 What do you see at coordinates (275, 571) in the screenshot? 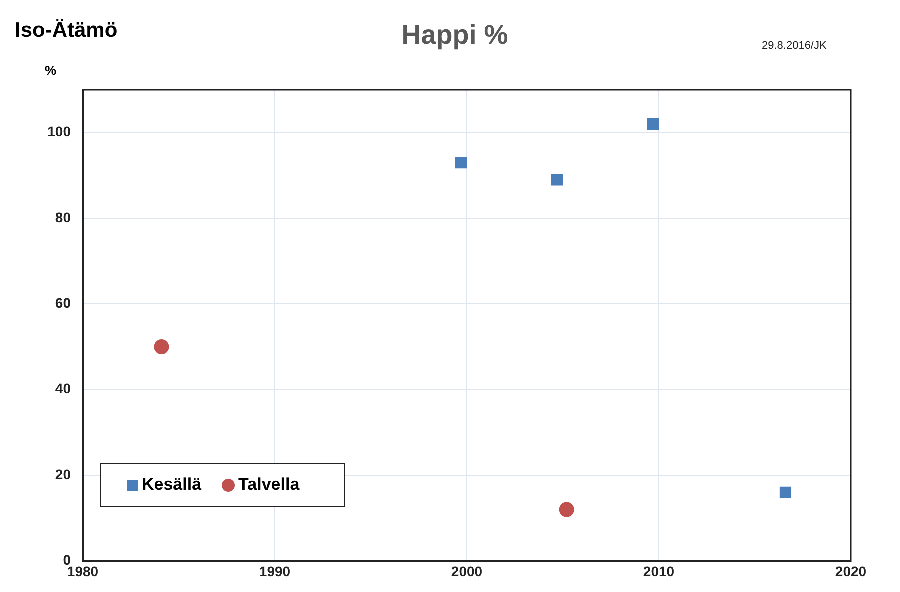
I see `x-tick-label: 1990` at bounding box center [275, 571].